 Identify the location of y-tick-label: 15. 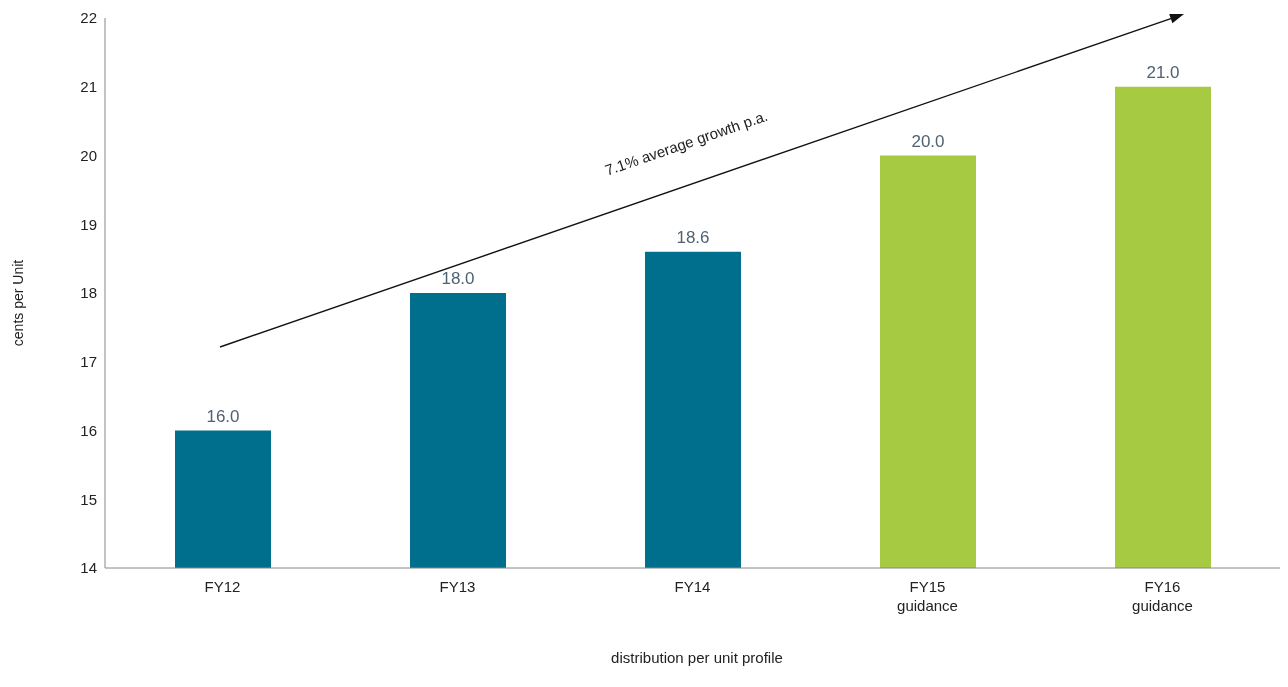
(88, 499).